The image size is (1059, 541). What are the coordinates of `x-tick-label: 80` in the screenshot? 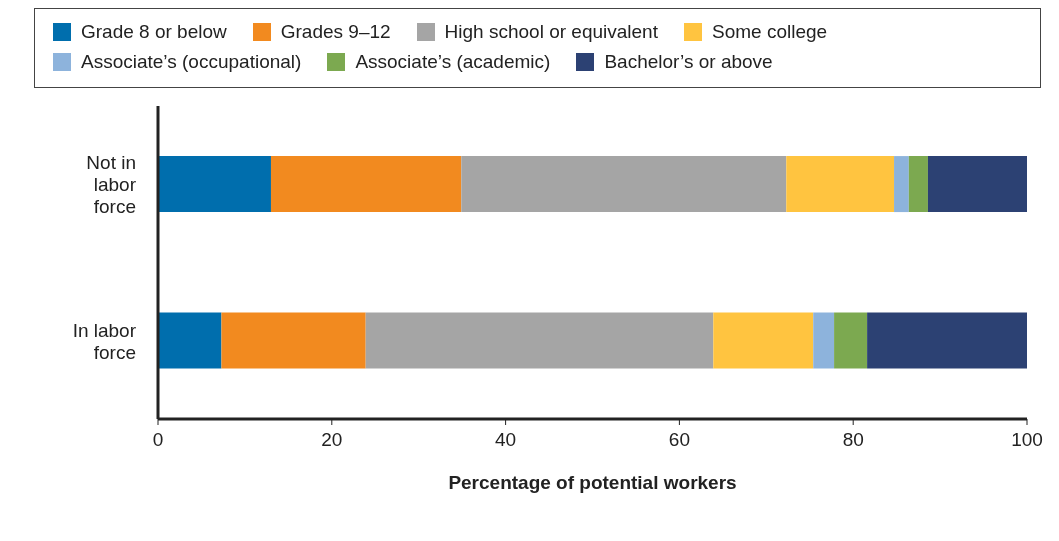 It's located at (853, 440).